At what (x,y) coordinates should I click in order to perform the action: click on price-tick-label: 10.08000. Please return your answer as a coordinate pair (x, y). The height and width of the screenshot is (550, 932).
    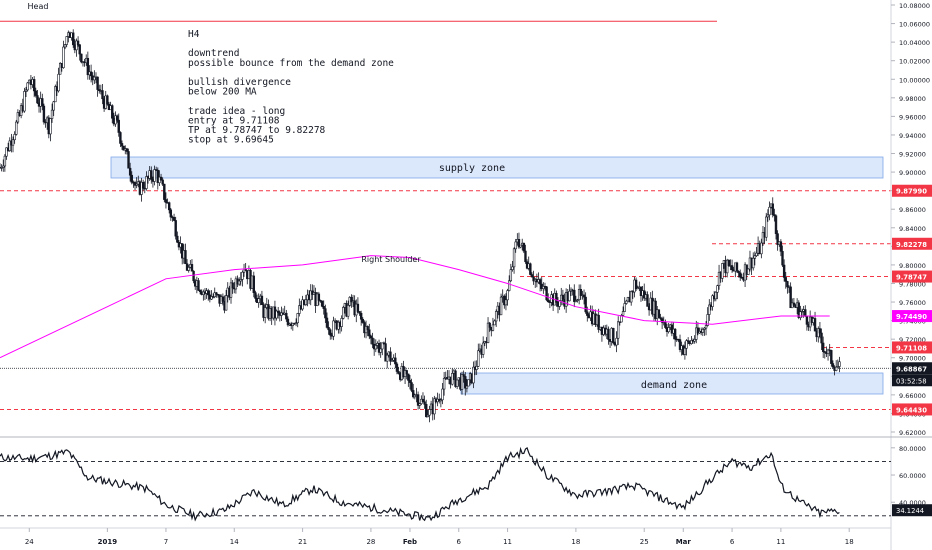
    Looking at the image, I should click on (914, 6).